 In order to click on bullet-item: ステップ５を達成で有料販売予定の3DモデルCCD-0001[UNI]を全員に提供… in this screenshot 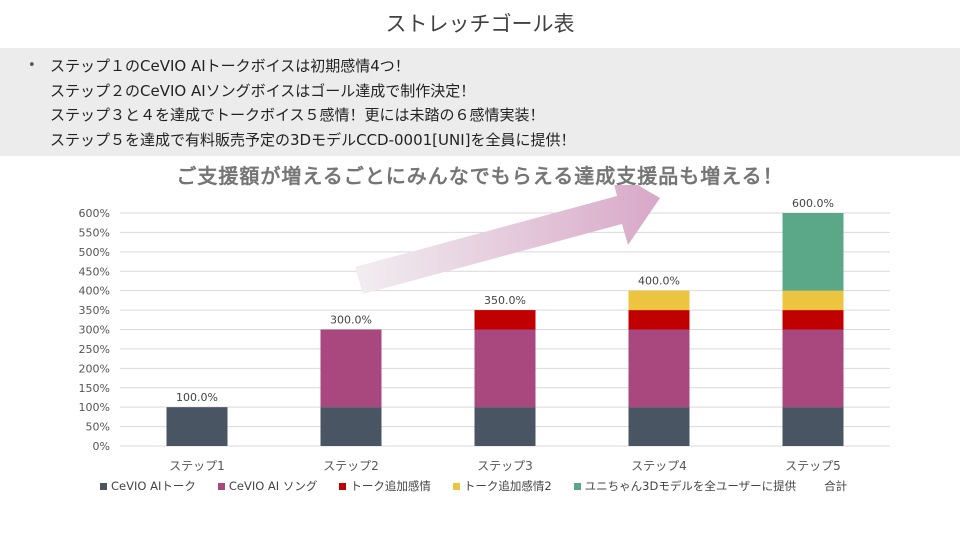, I will do `click(505, 140)`.